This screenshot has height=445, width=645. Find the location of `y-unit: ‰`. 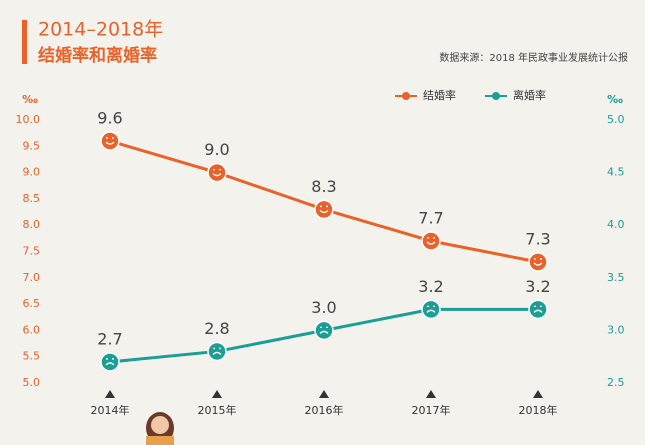

y-unit: ‰ is located at coordinates (30, 99).